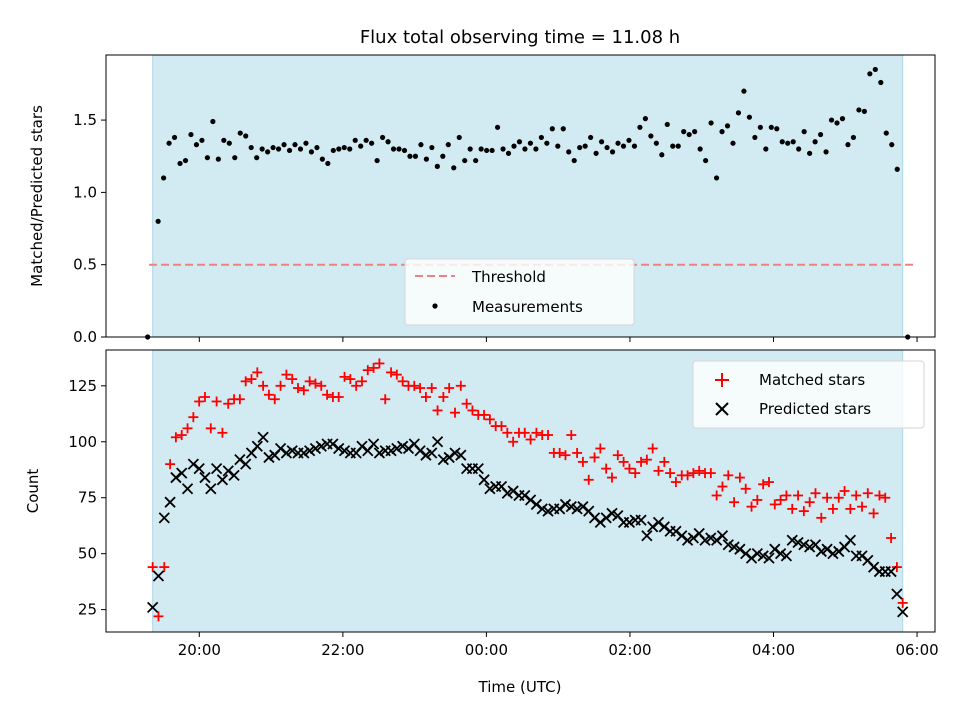 The image size is (960, 720). I want to click on top-legend-box, so click(519, 292).